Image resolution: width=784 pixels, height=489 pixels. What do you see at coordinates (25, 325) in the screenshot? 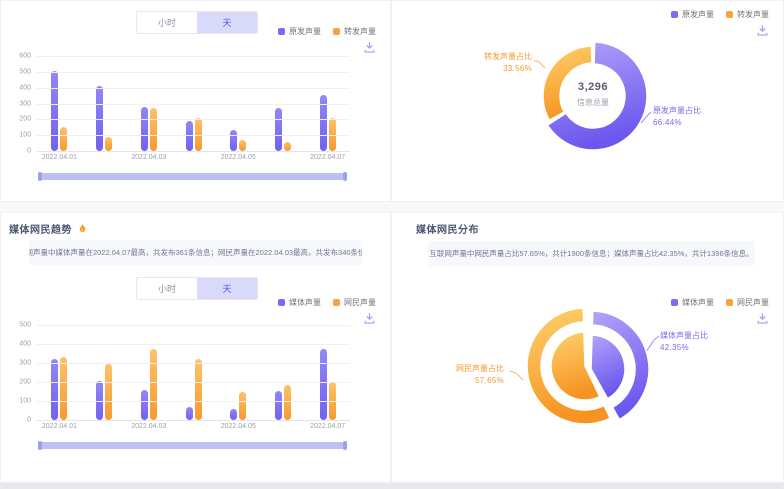
I see `y-axis-tick-label: 500` at bounding box center [25, 325].